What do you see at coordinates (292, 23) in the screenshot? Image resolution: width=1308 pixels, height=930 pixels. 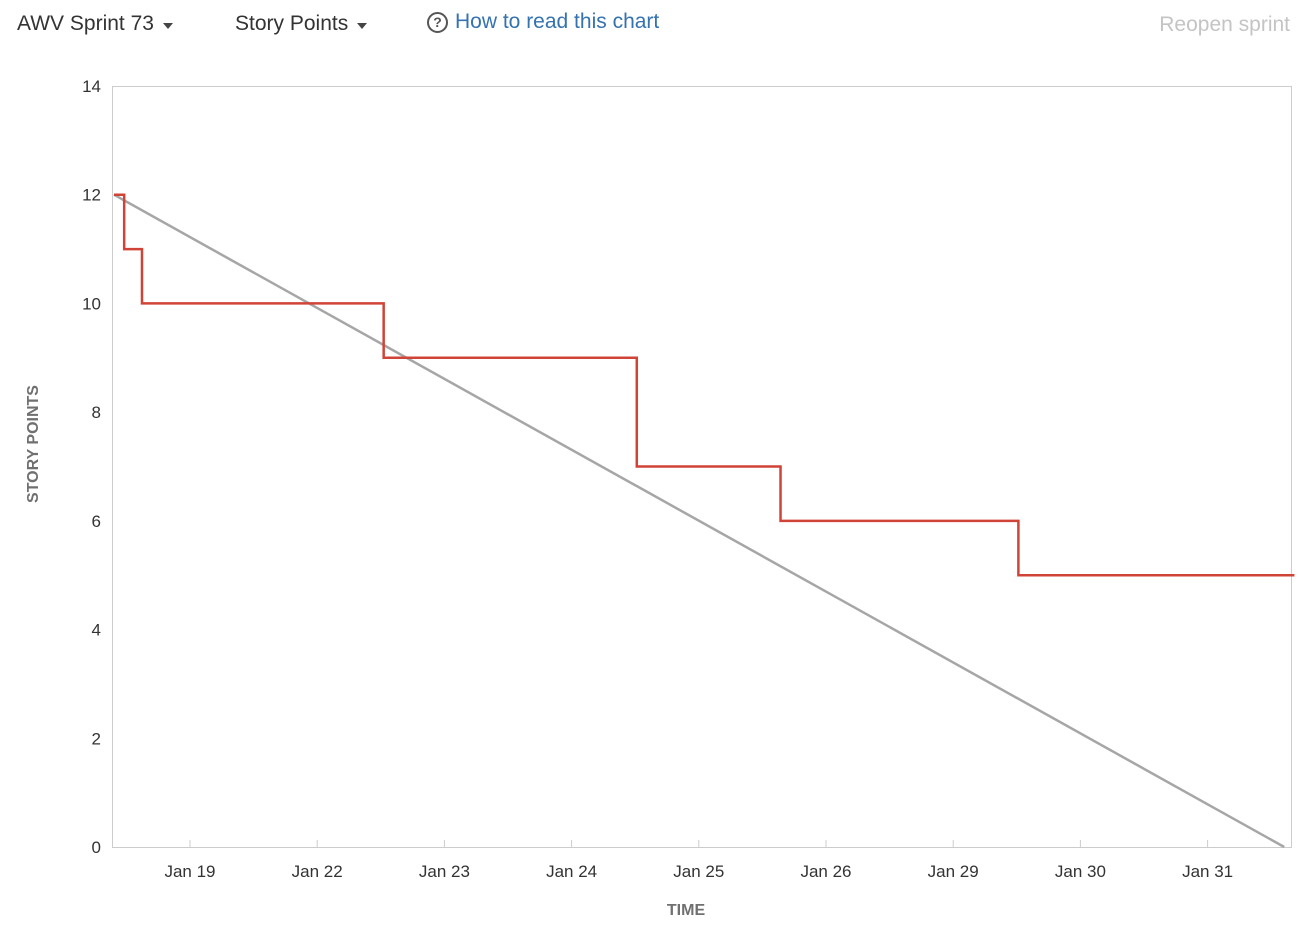 I see `estimation-selector-label: Story Points` at bounding box center [292, 23].